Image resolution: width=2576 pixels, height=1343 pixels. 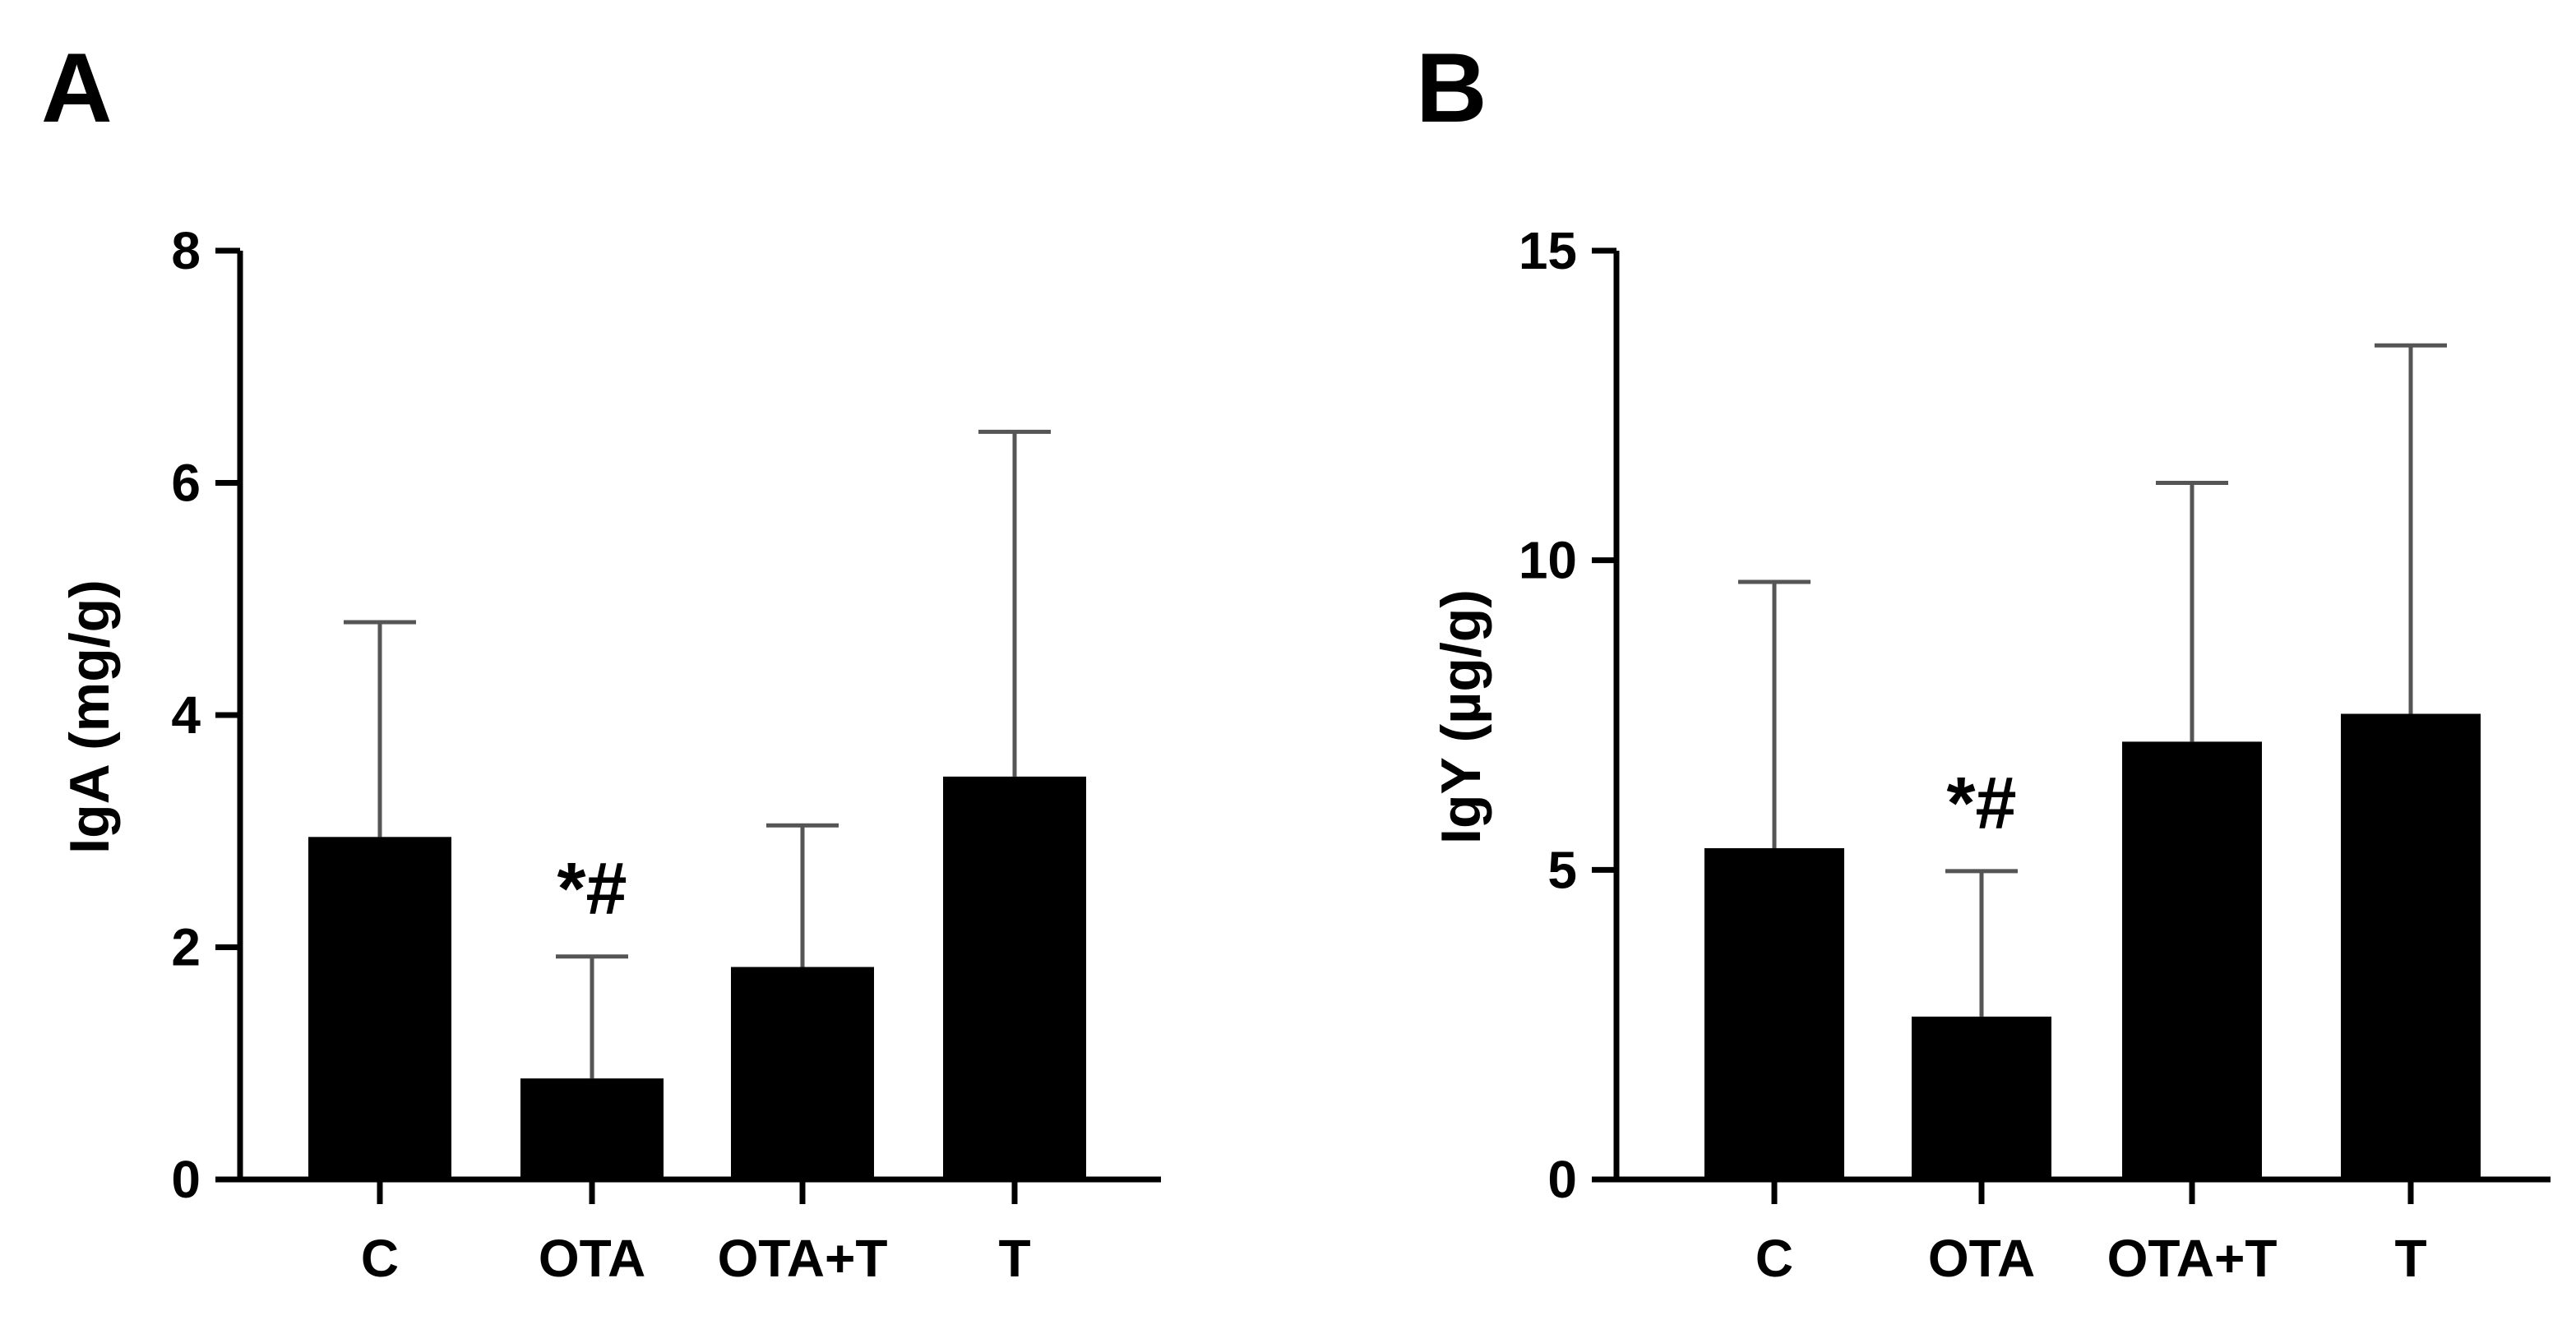 I want to click on panel-b-y-axis-title: IgY (µg/g), so click(x=1461, y=716).